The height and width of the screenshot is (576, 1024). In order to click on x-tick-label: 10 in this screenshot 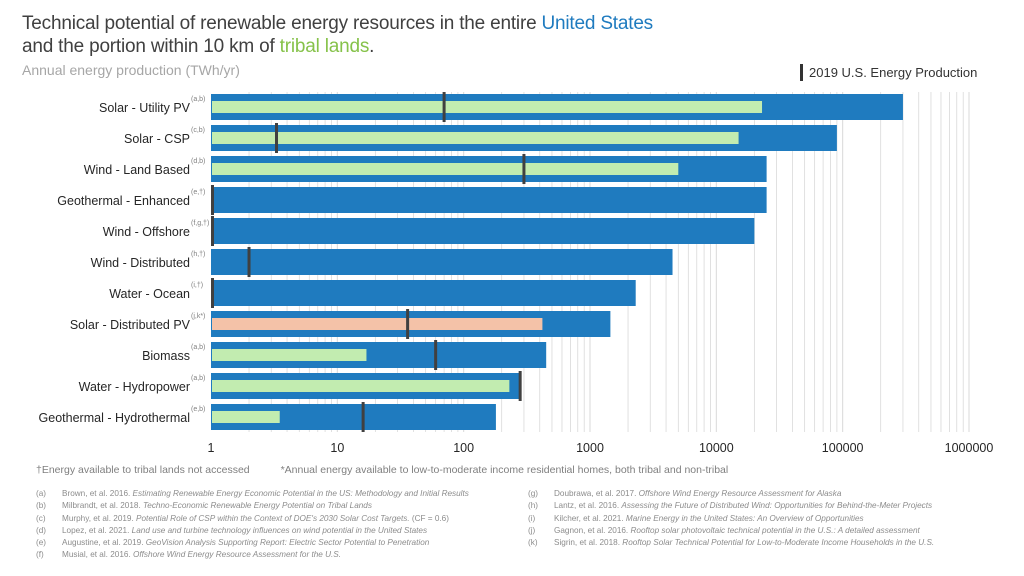, I will do `click(337, 448)`.